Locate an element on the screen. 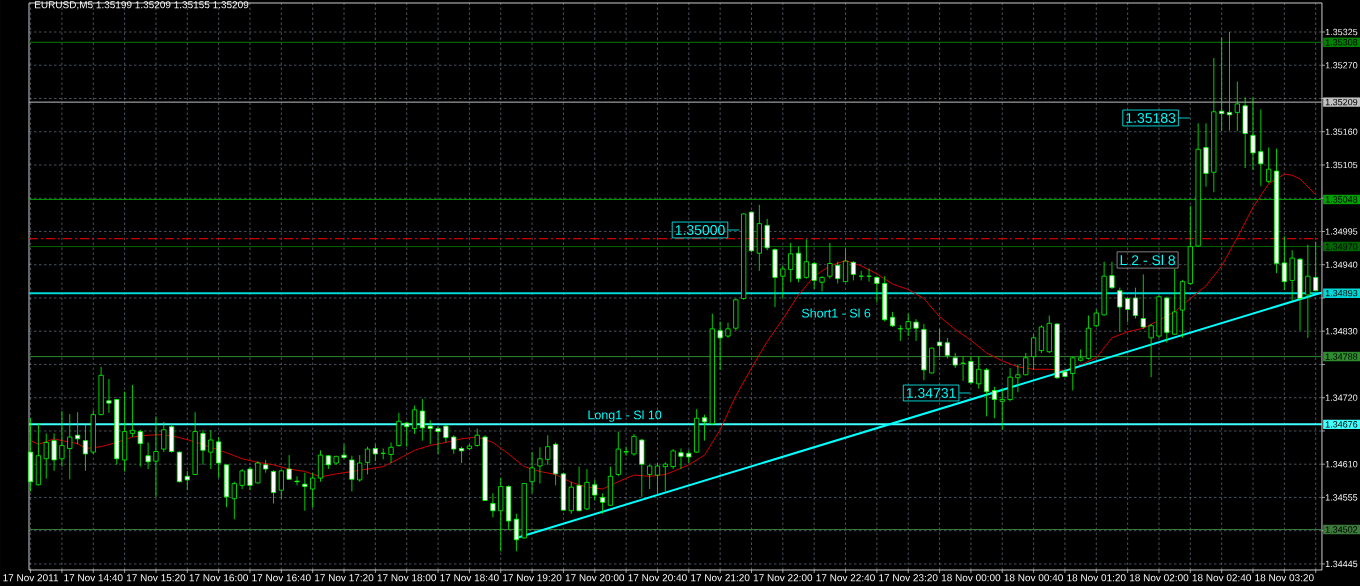  y-tick-label: 1.34555 is located at coordinates (1341, 497).